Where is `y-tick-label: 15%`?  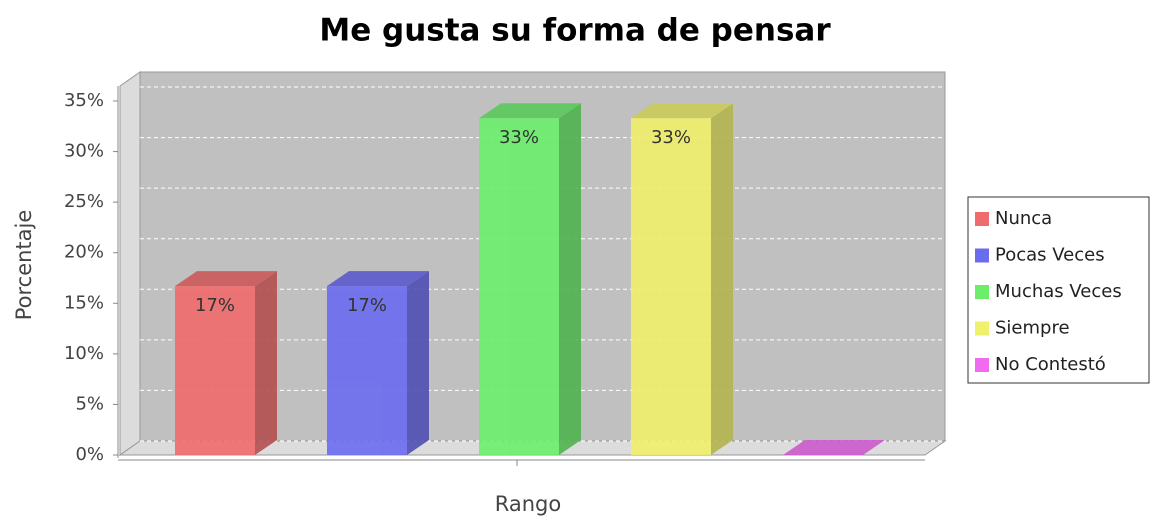
y-tick-label: 15% is located at coordinates (84, 302).